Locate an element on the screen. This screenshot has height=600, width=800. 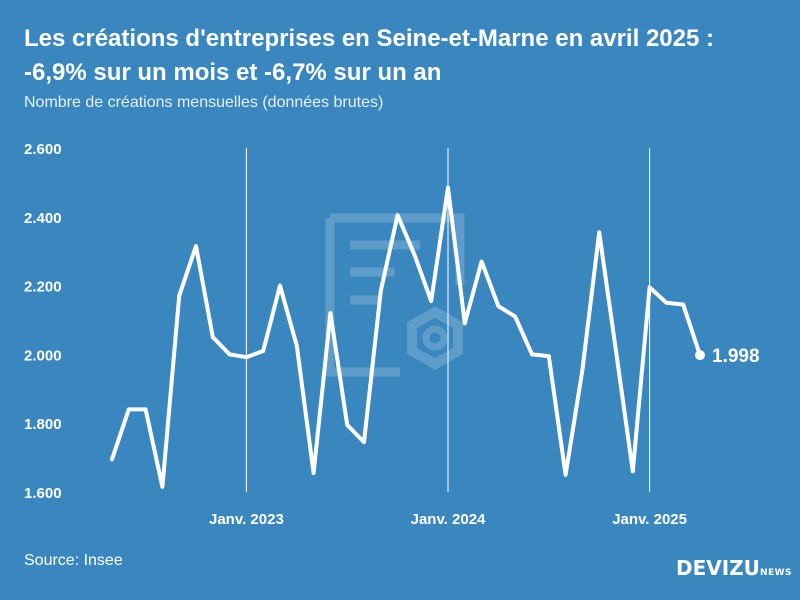
y-tick-label: 2.000 is located at coordinates (43, 355).